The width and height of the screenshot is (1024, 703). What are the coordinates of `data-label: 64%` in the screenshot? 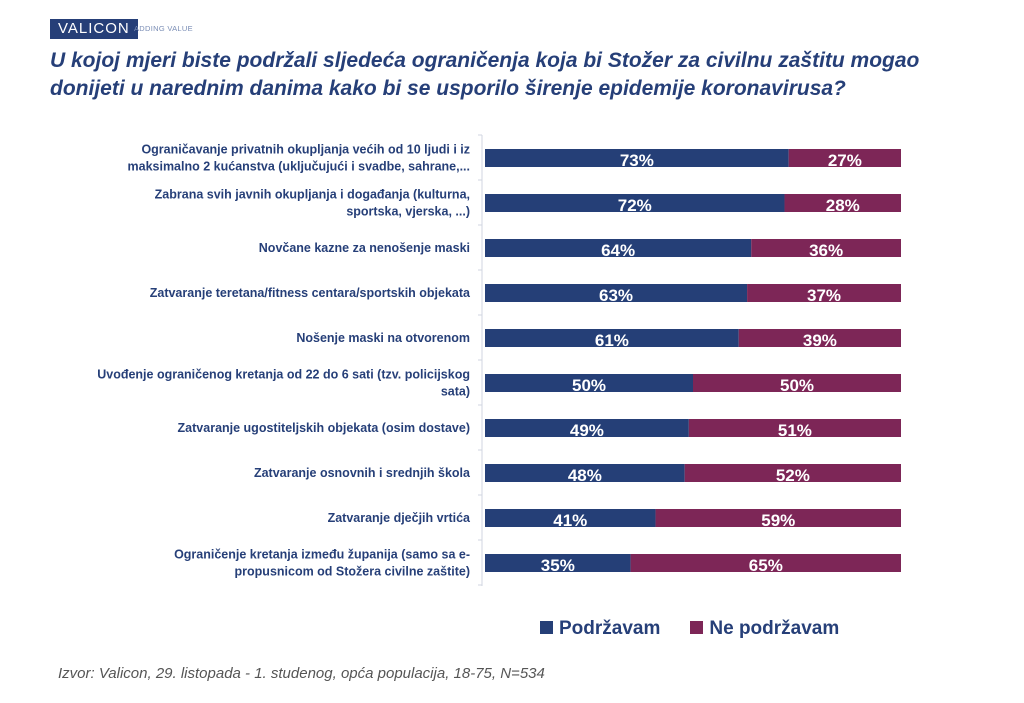 It's located at (618, 250).